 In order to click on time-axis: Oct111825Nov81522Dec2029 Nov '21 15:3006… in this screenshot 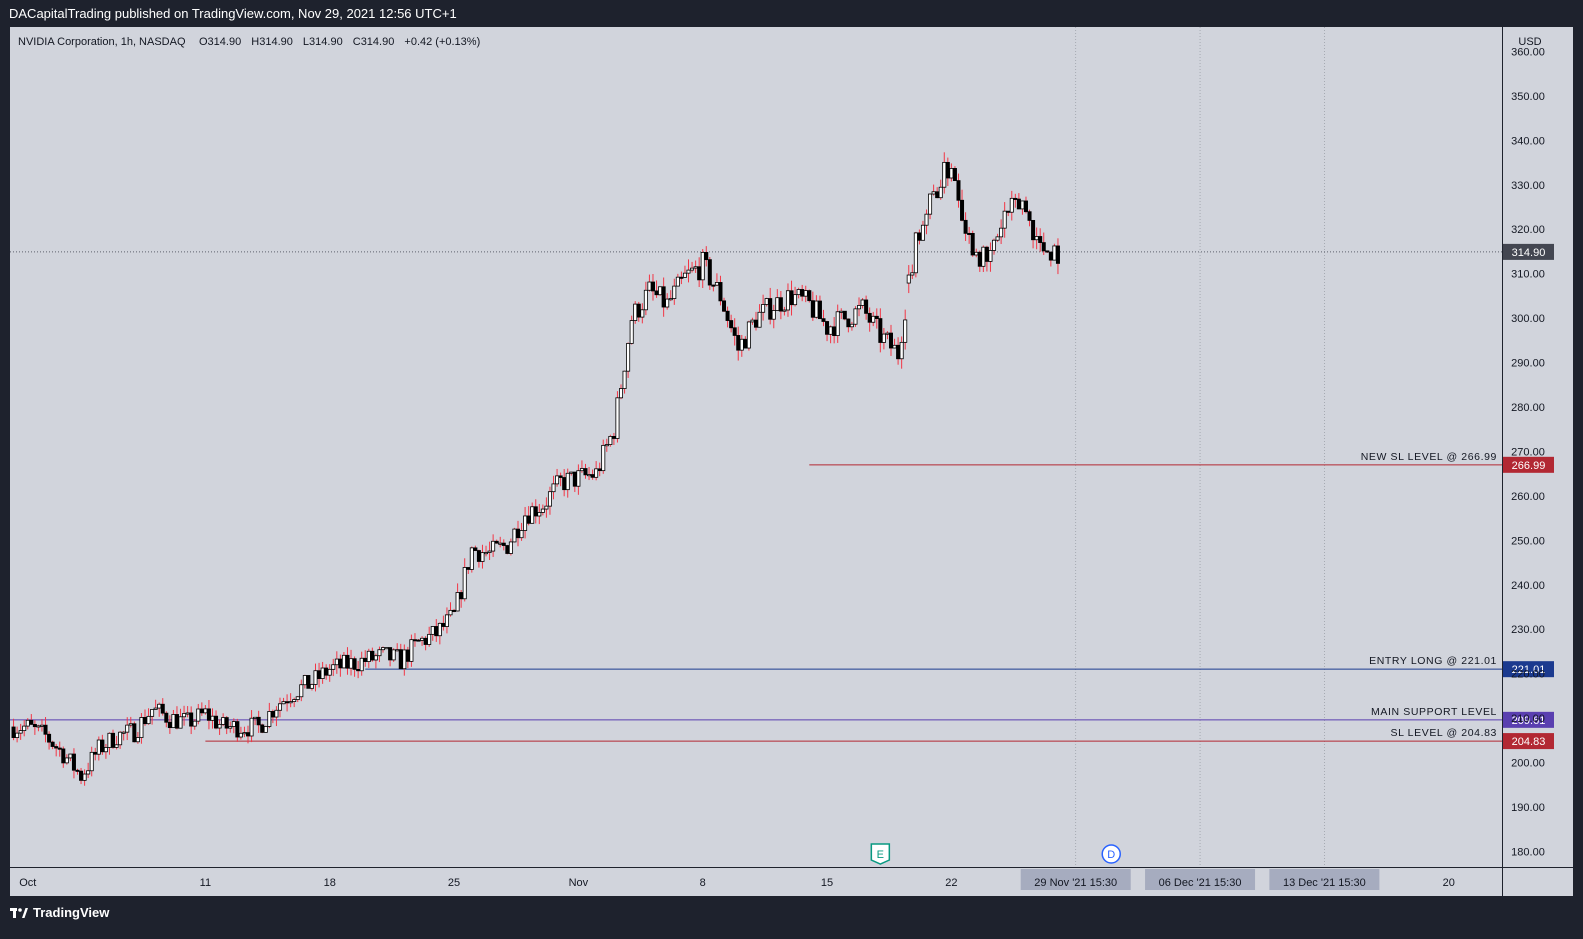, I will do `click(737, 879)`.